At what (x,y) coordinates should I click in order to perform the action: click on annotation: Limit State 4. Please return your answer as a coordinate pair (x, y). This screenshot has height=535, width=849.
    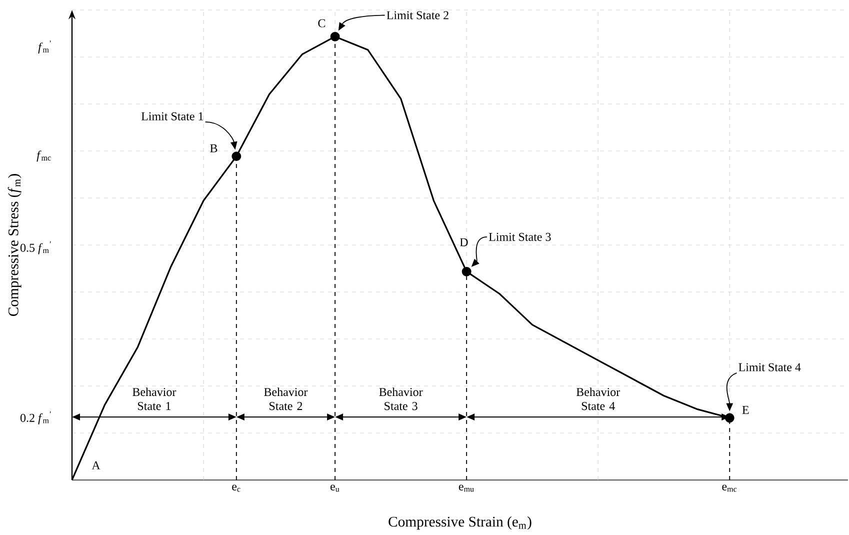
    Looking at the image, I should click on (769, 367).